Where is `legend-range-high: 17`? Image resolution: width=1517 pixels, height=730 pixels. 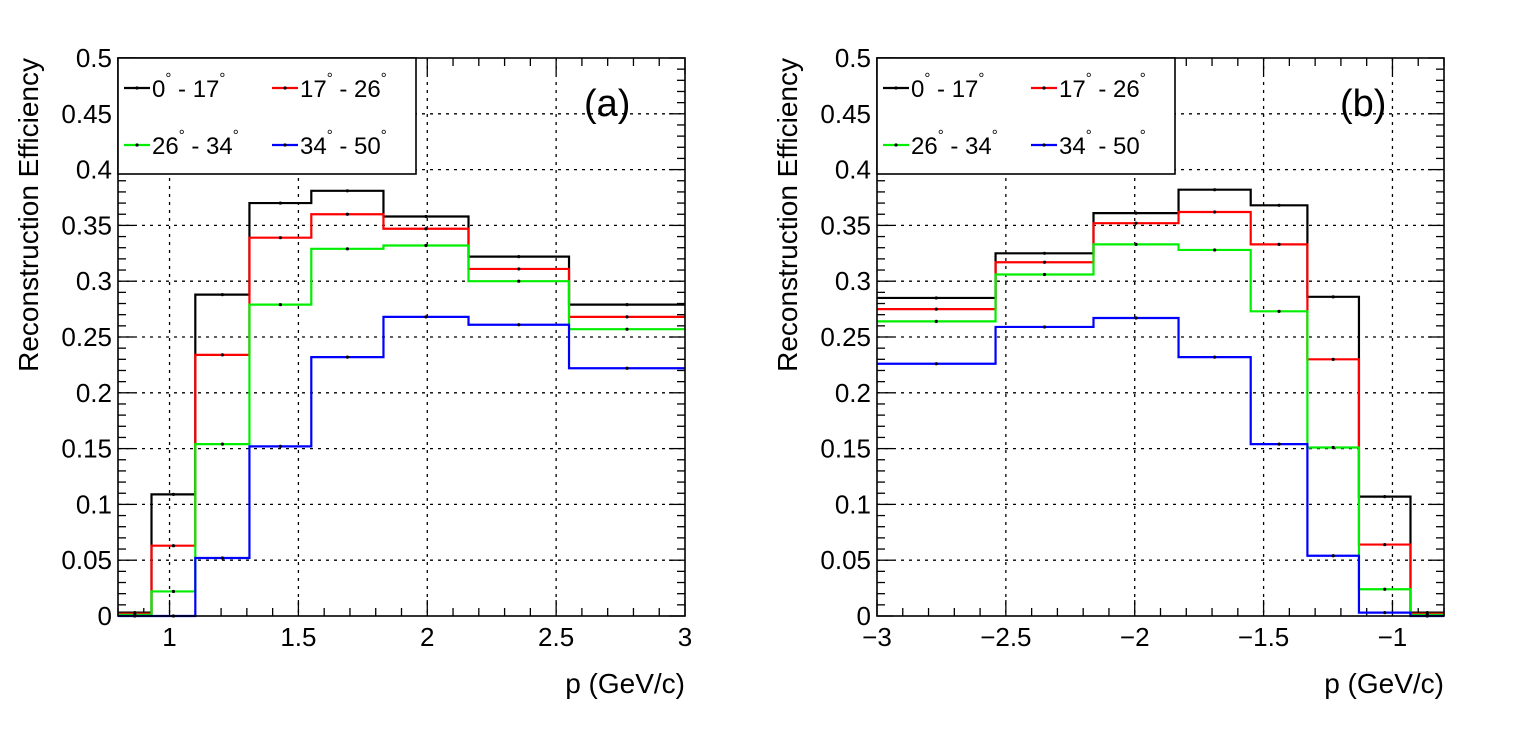 legend-range-high: 17 is located at coordinates (206, 89).